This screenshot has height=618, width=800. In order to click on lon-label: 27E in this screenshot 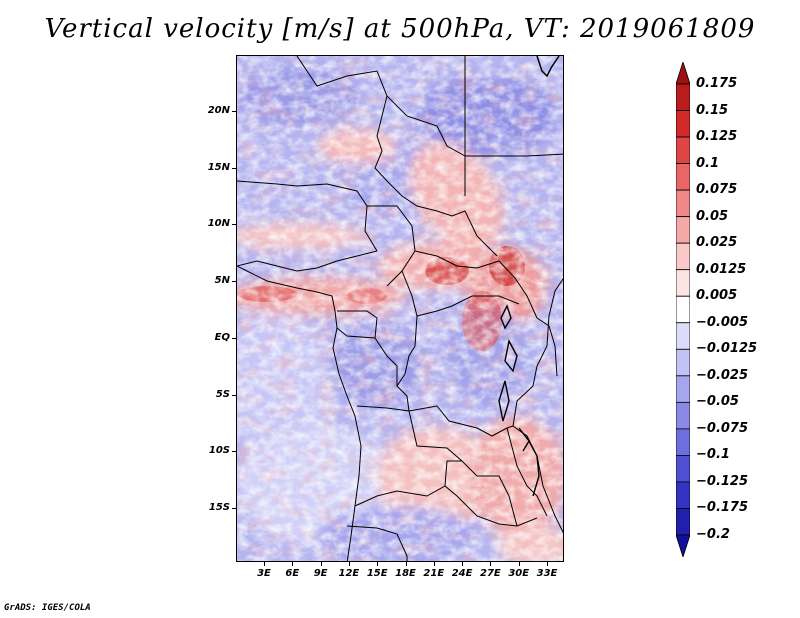, I will do `click(490, 573)`.